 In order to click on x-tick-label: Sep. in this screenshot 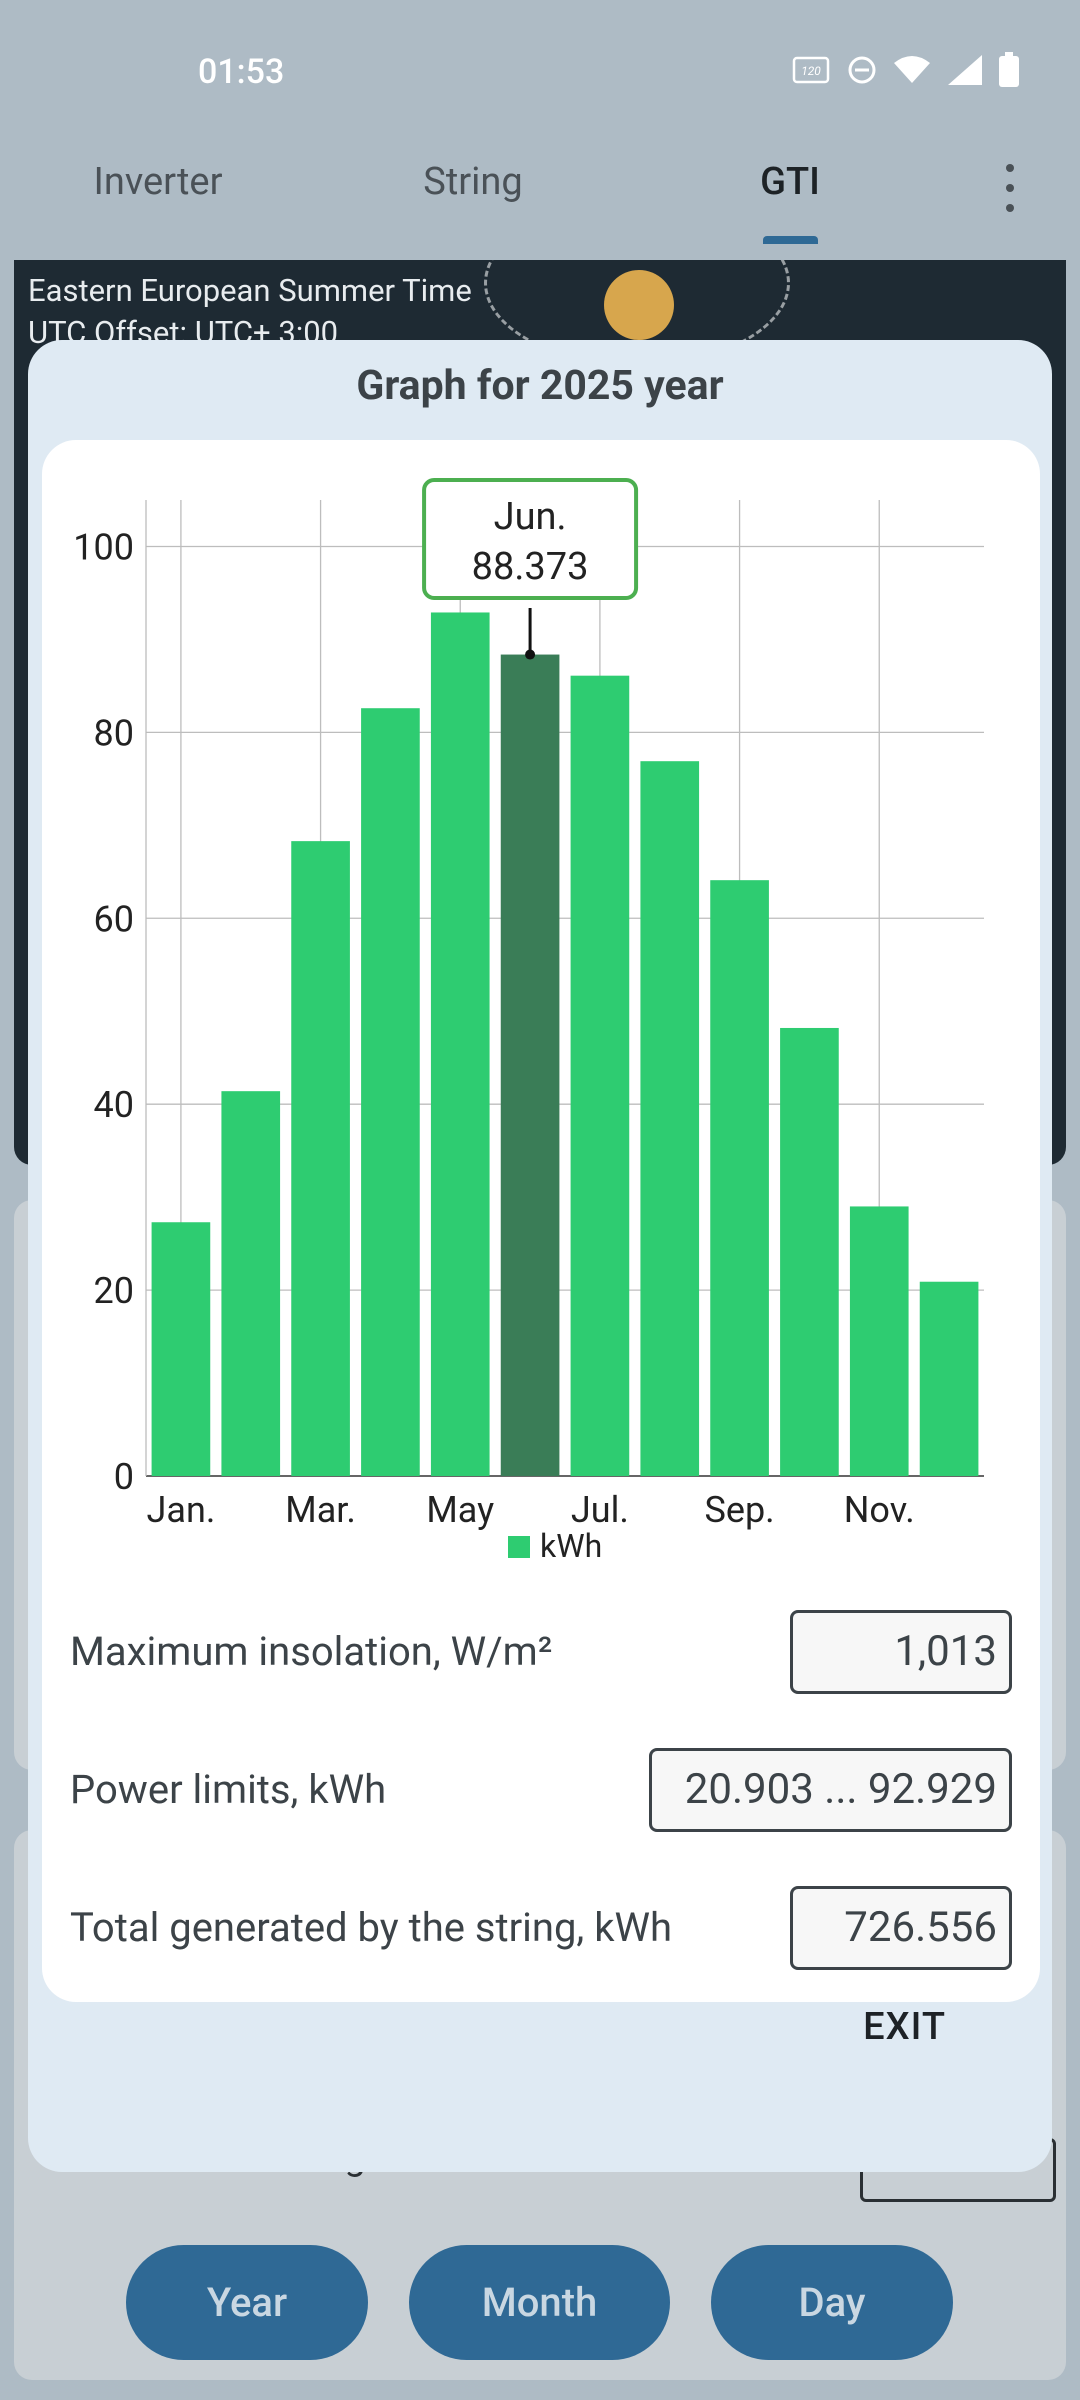, I will do `click(739, 1510)`.